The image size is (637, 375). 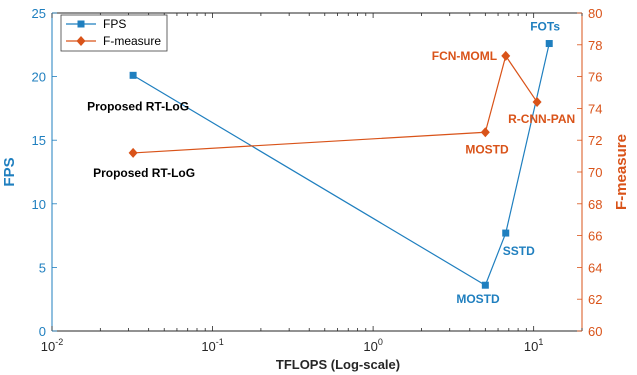 What do you see at coordinates (212, 345) in the screenshot?
I see `x-tick-label: 10⁻¹` at bounding box center [212, 345].